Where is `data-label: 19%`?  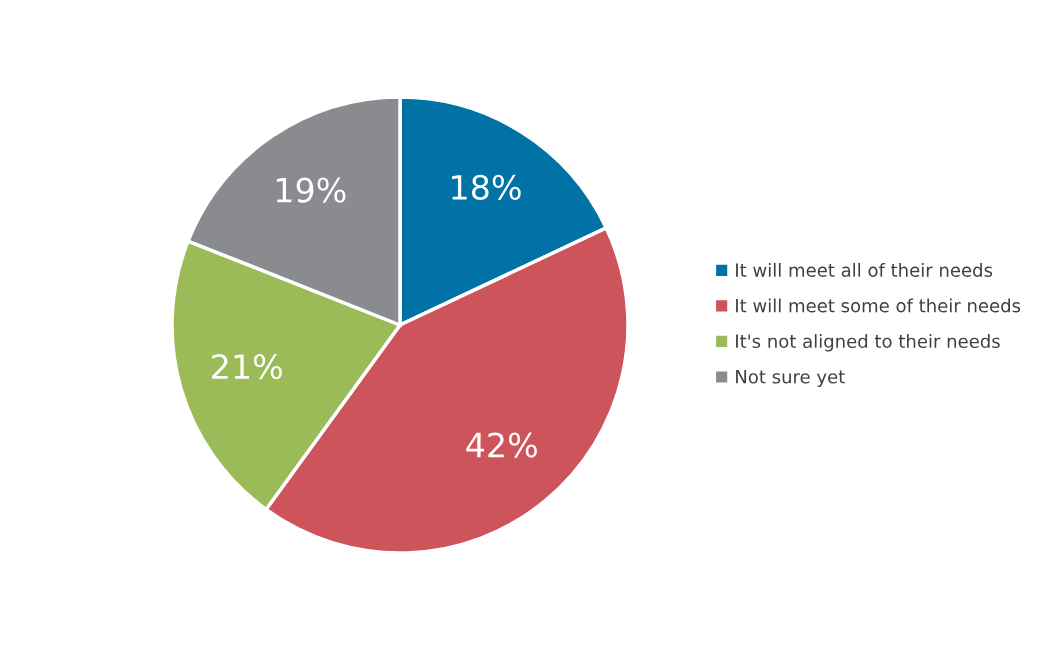
data-label: 19% is located at coordinates (311, 190).